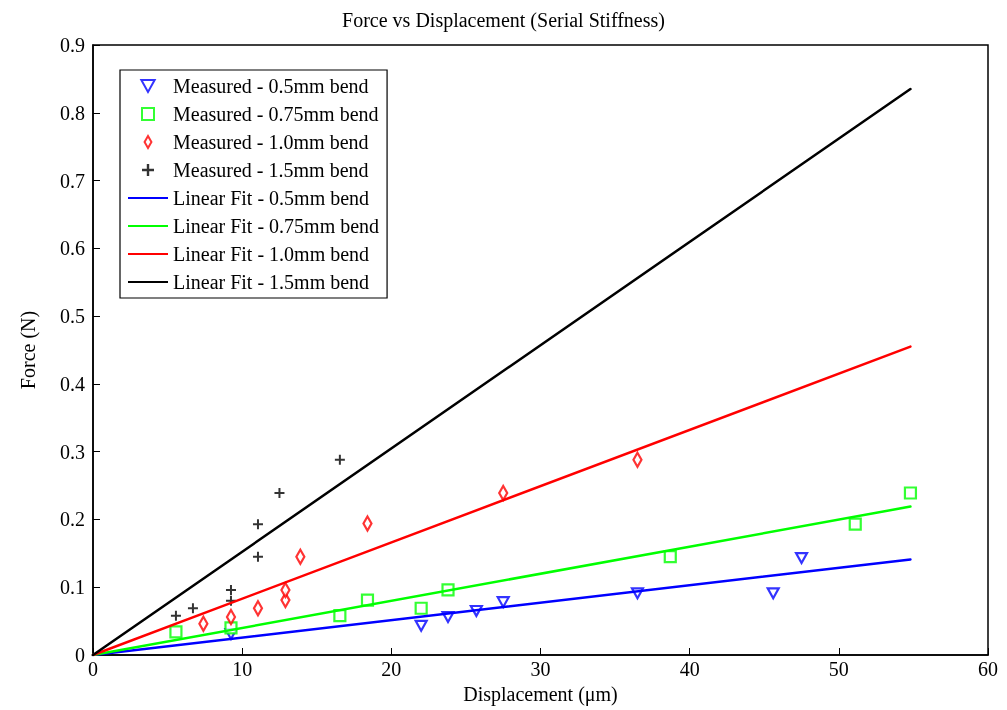 This screenshot has width=1007, height=710. What do you see at coordinates (271, 254) in the screenshot?
I see `legend-label: Linear Fit - 1.0mm bend` at bounding box center [271, 254].